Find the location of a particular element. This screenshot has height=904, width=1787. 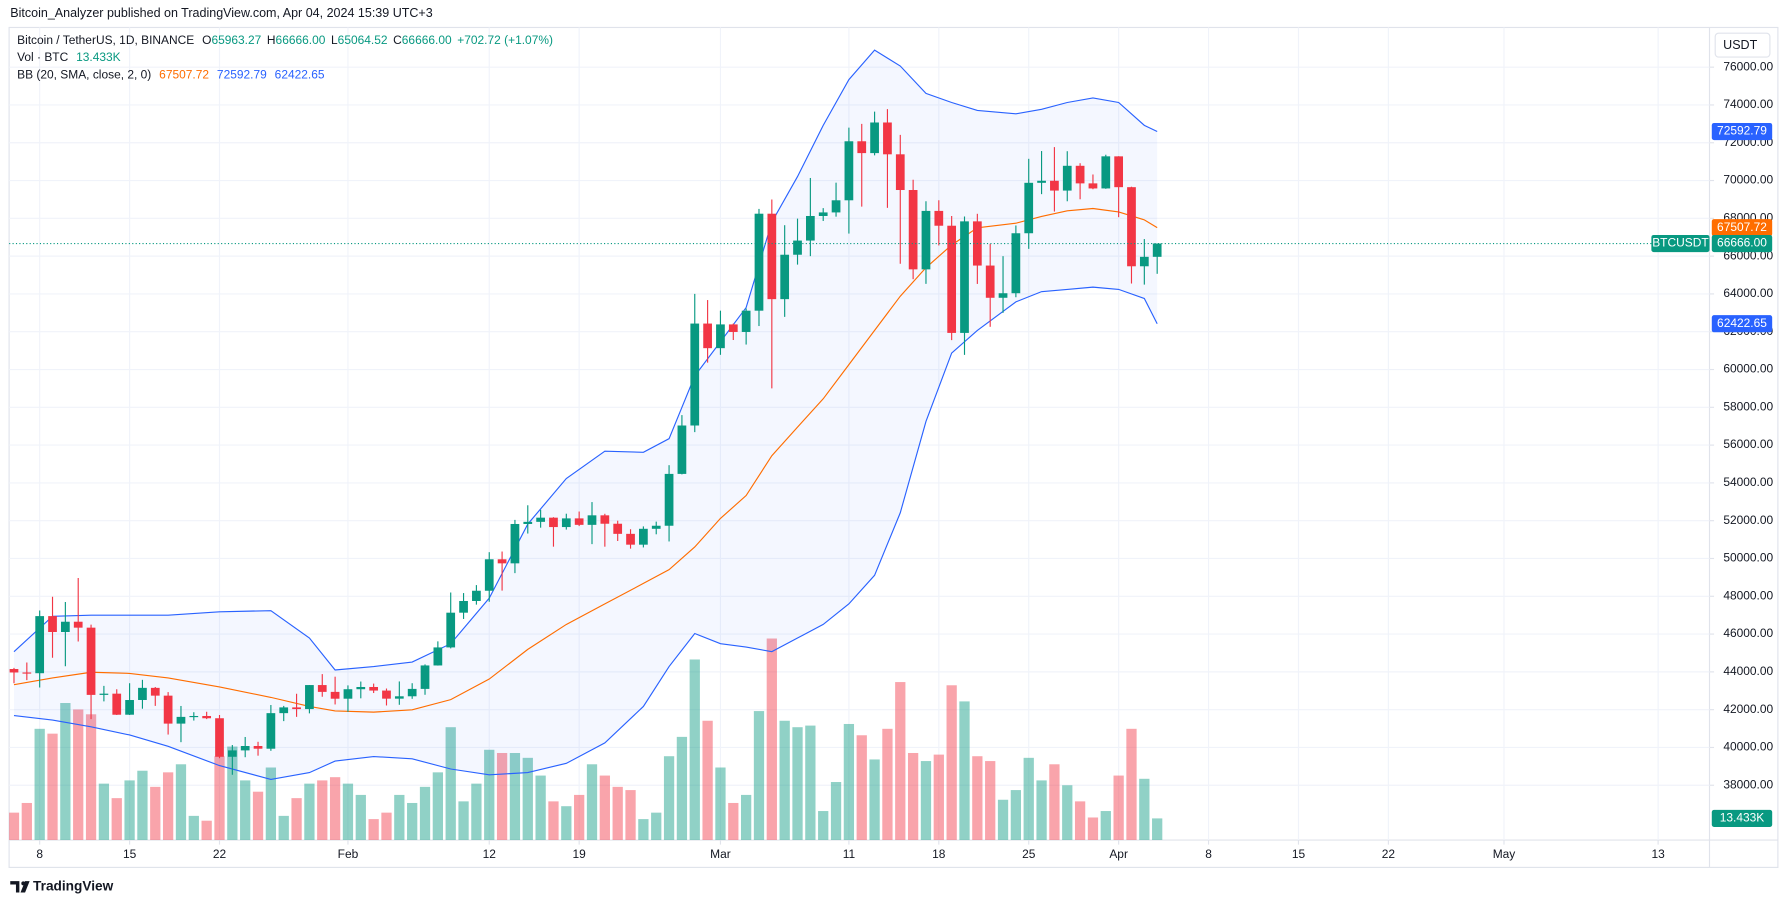

currency-box is located at coordinates (1742, 45).